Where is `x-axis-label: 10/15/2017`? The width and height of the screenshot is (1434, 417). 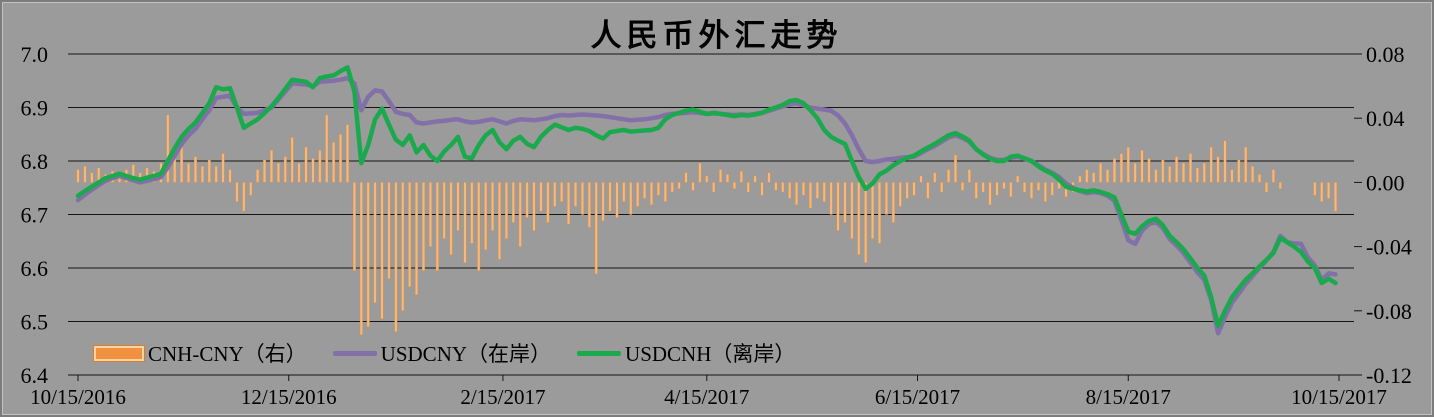
x-axis-label: 10/15/2017 is located at coordinates (1339, 397).